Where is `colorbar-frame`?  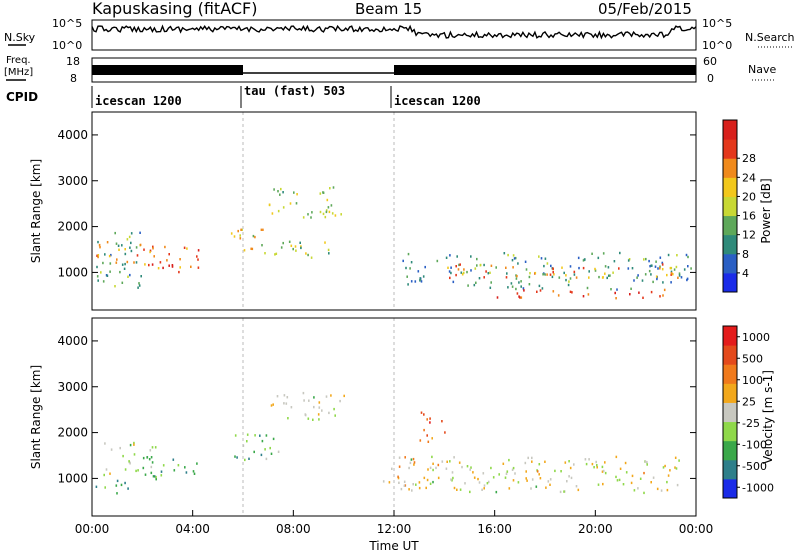
colorbar-frame is located at coordinates (730, 206).